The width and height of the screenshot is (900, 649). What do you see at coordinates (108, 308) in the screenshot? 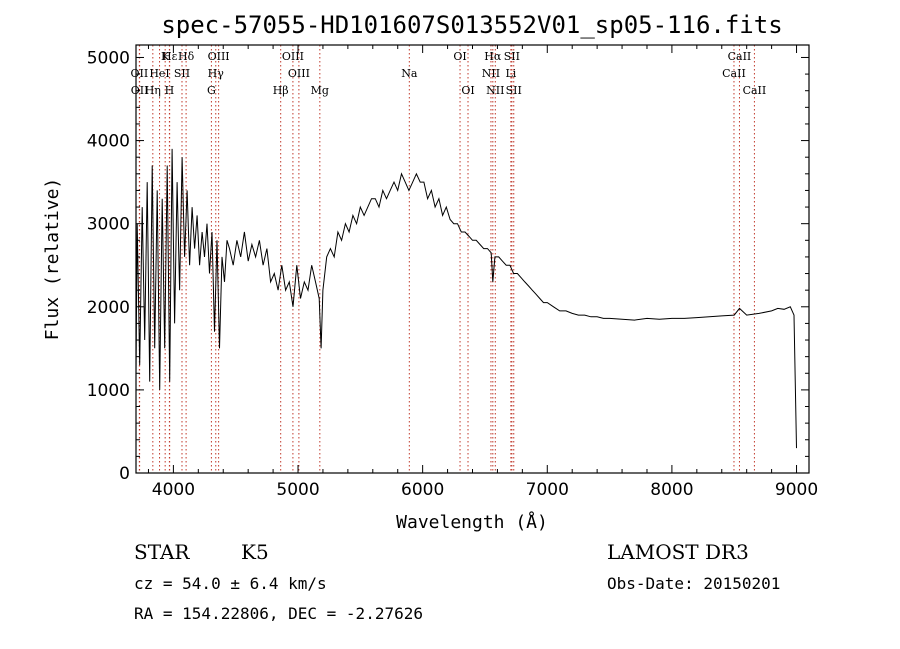
I see `y-tick-label: 2000` at bounding box center [108, 308].